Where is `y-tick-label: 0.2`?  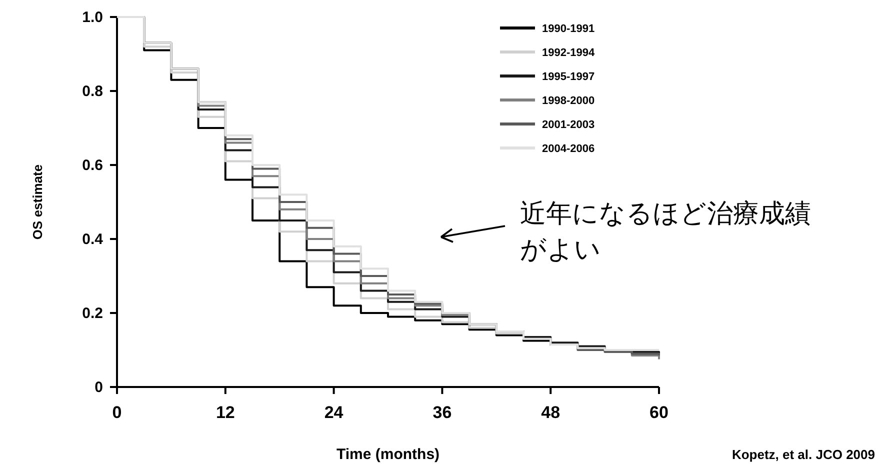
y-tick-label: 0.2 is located at coordinates (92, 313).